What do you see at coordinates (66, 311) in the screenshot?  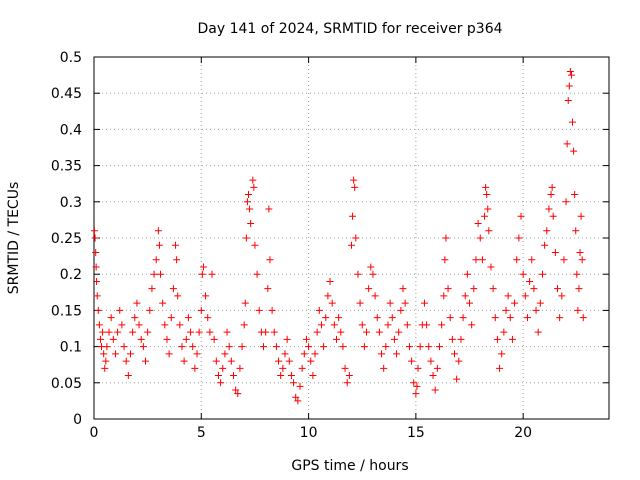 I see `y-tick-label: 0.15` at bounding box center [66, 311].